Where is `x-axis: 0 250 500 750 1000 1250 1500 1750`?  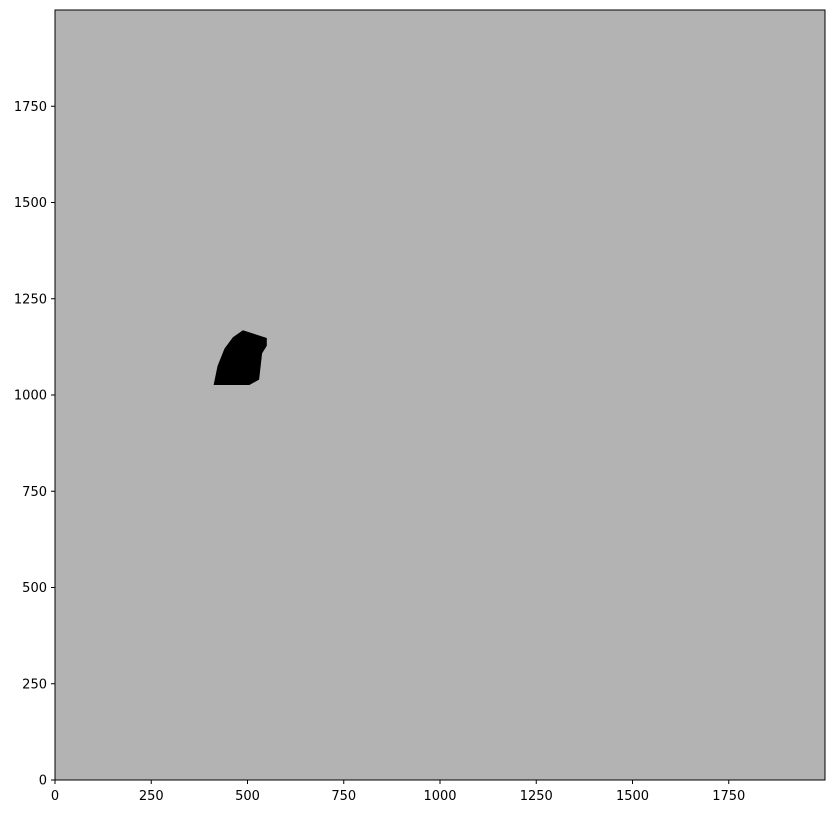 x-axis: 0 250 500 750 1000 1250 1500 1750 is located at coordinates (398, 792).